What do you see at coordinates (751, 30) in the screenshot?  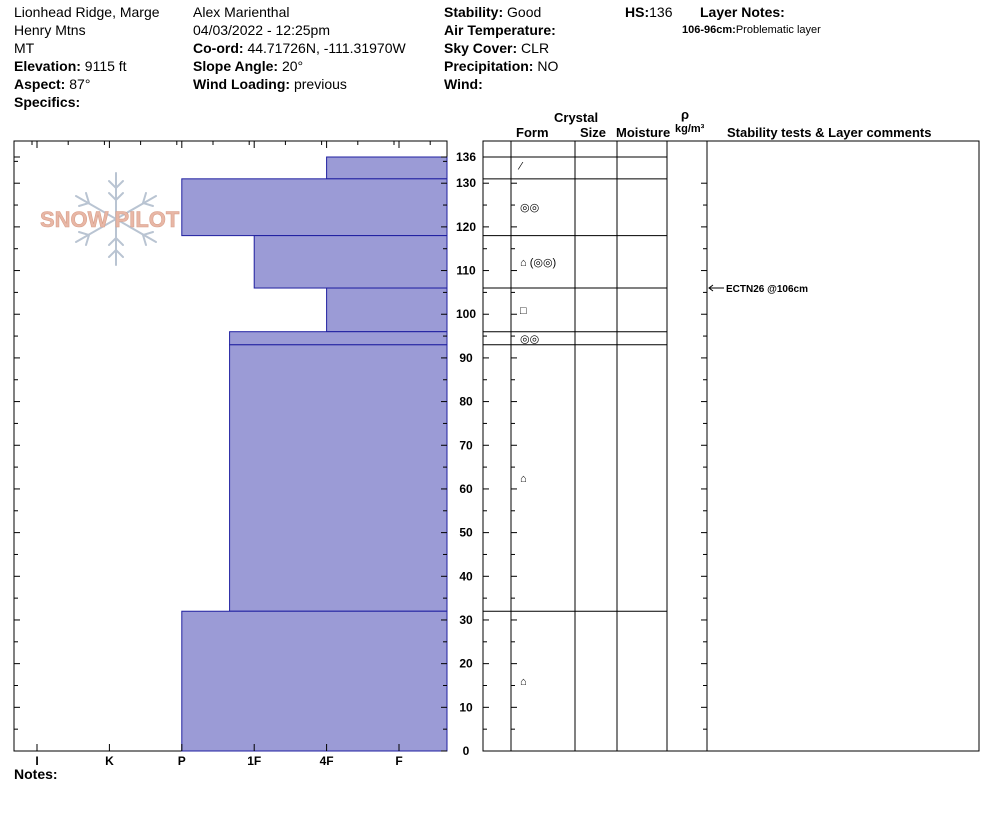 I see `layer-note: 106-96cm:Problematic layer` at bounding box center [751, 30].